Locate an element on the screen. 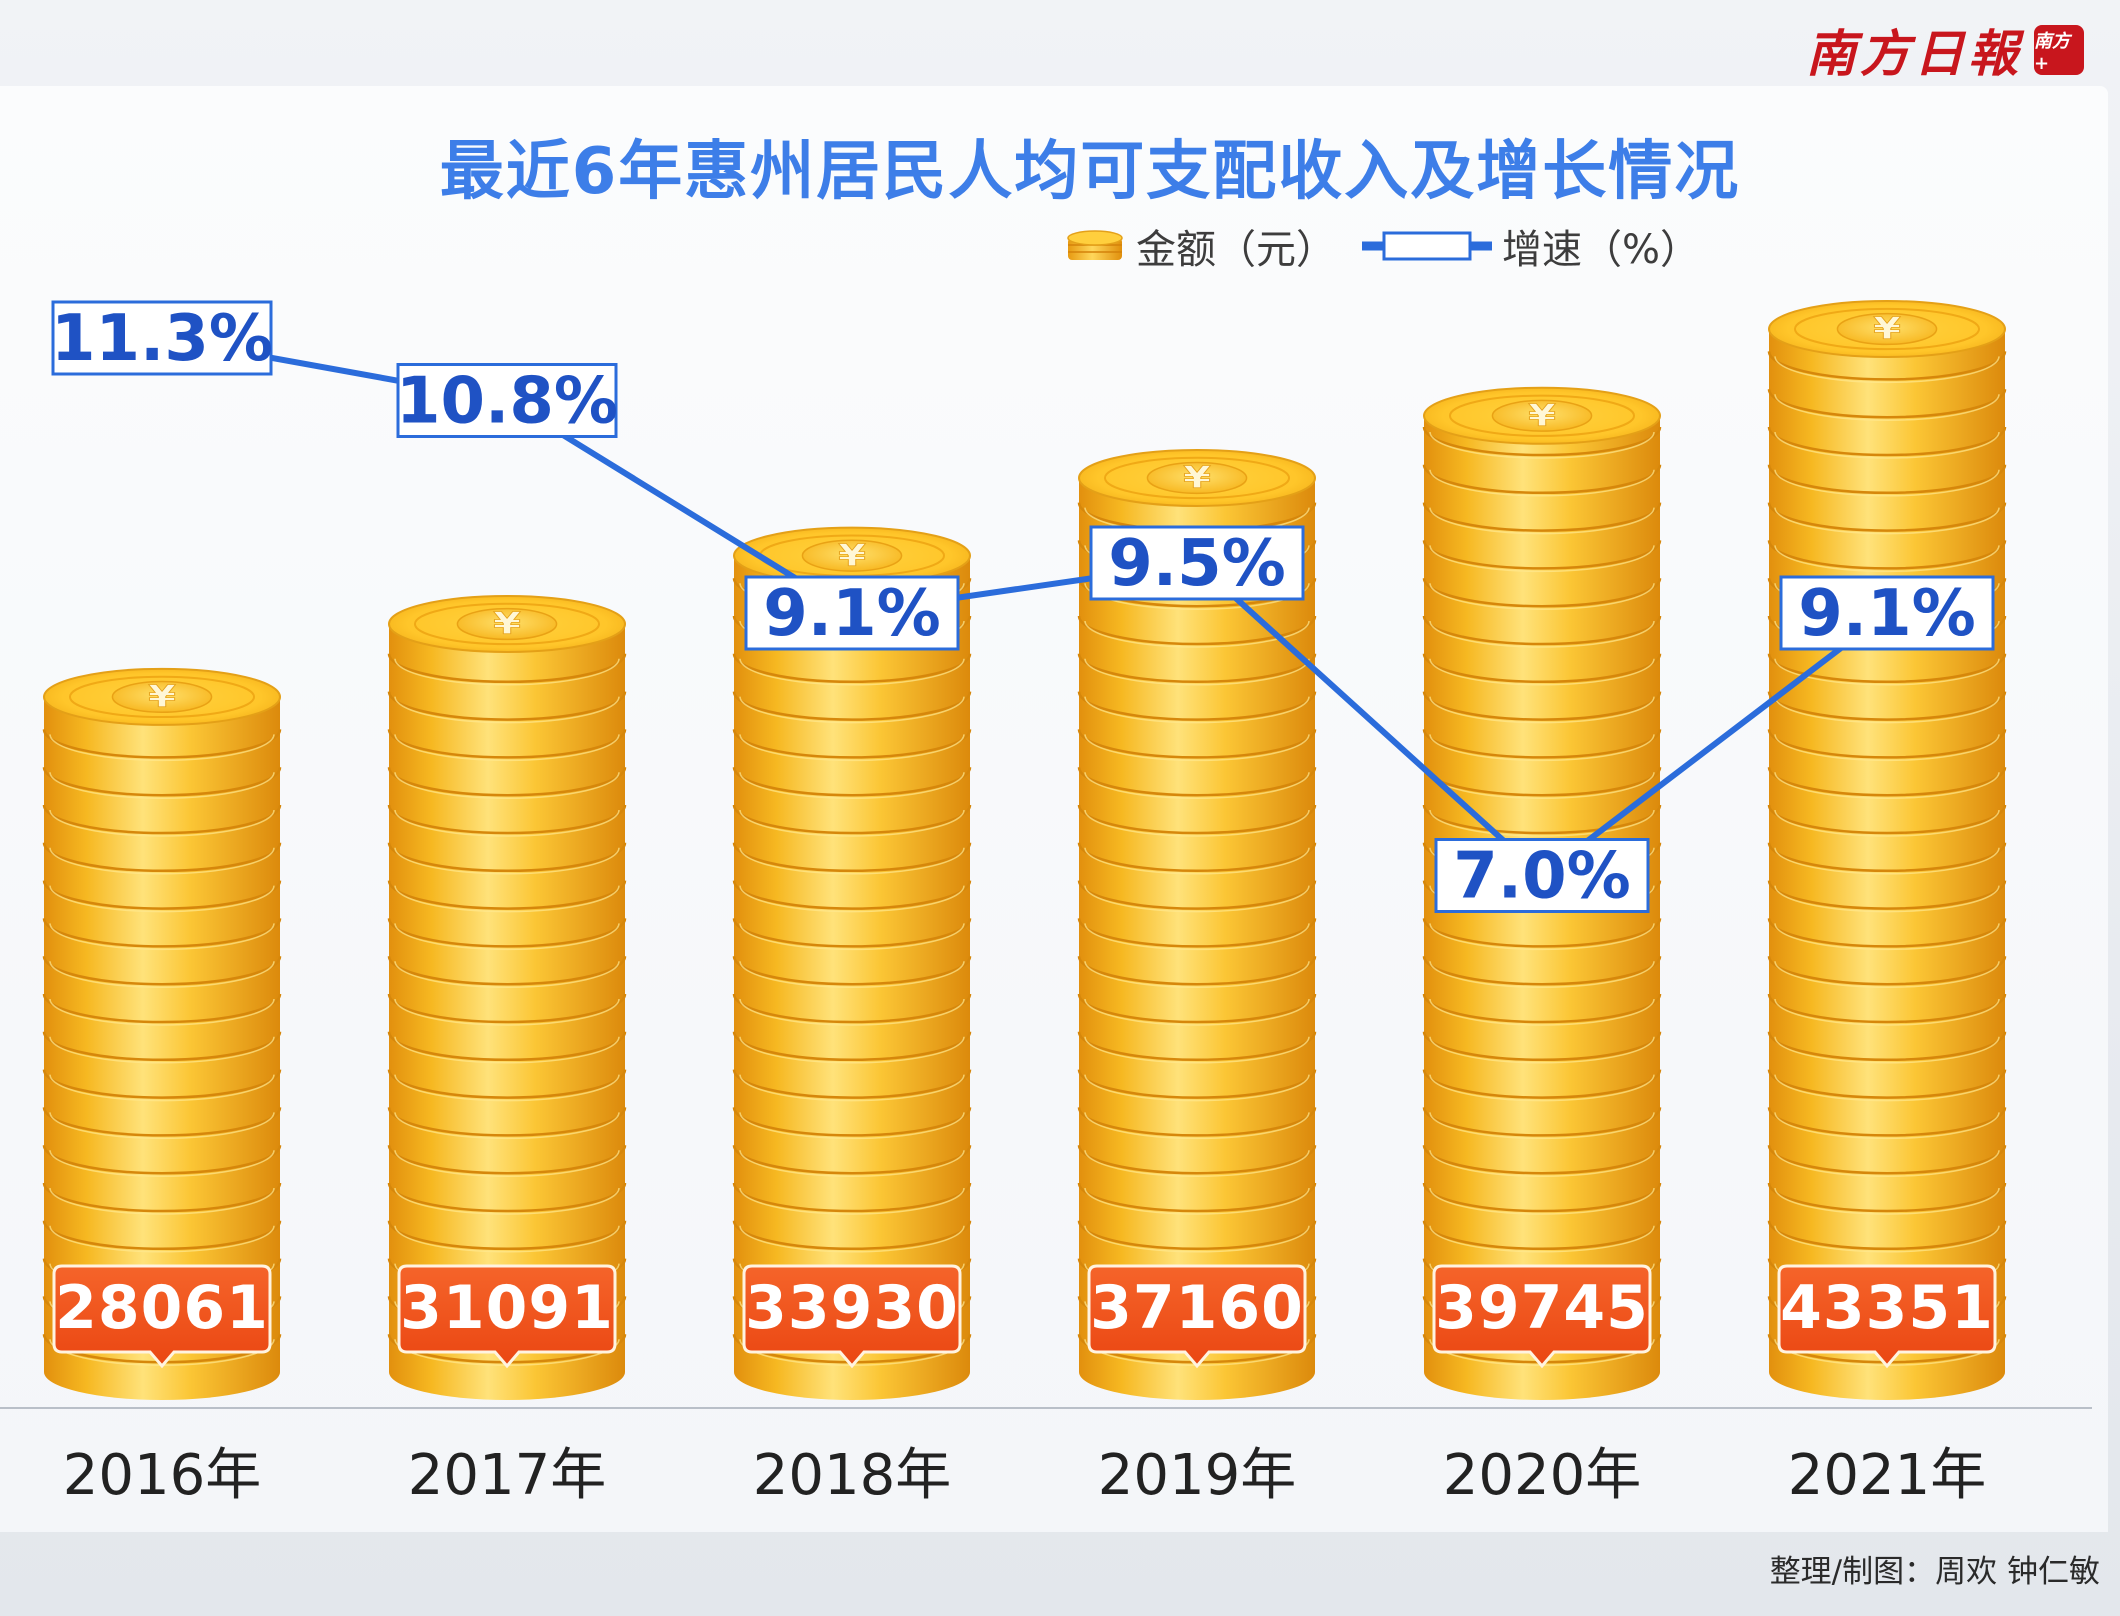 The width and height of the screenshot is (2120, 1616). x-tick-label: 2020年 is located at coordinates (1542, 1475).